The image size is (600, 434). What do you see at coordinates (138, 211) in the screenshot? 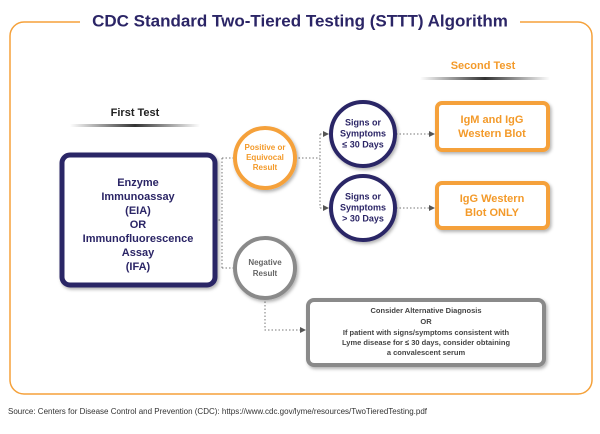
I see `node-text: (EIA)` at bounding box center [138, 211].